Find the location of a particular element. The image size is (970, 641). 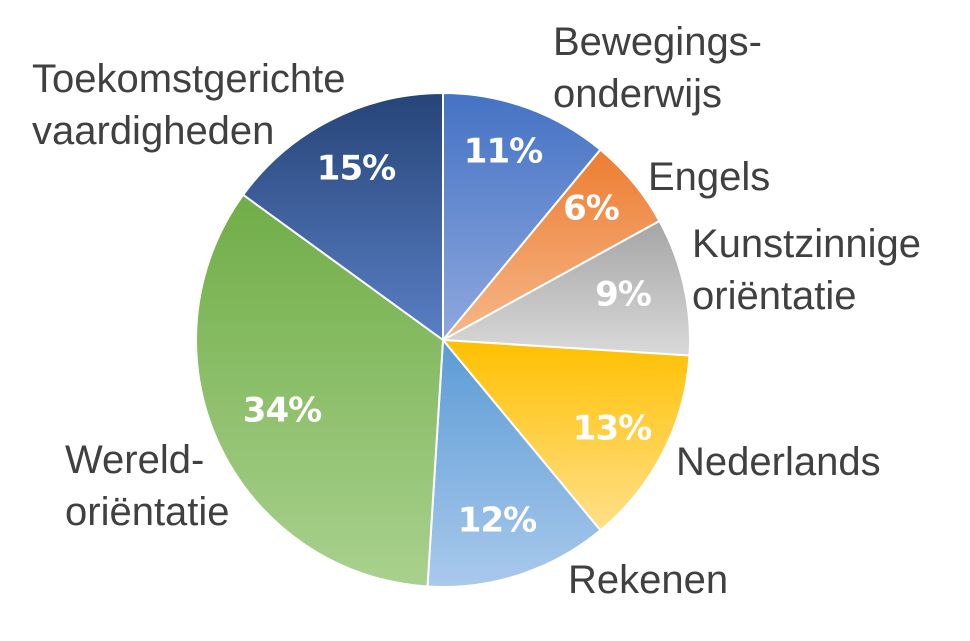

category-label: Nederlands is located at coordinates (778, 462).